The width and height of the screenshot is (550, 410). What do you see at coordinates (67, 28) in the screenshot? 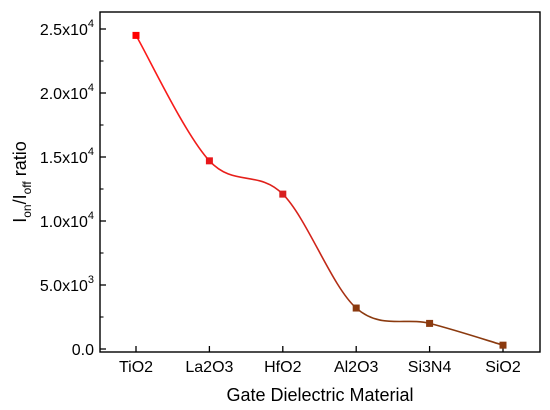
I see `y-tick-label: 2.5x10⁴` at bounding box center [67, 28].